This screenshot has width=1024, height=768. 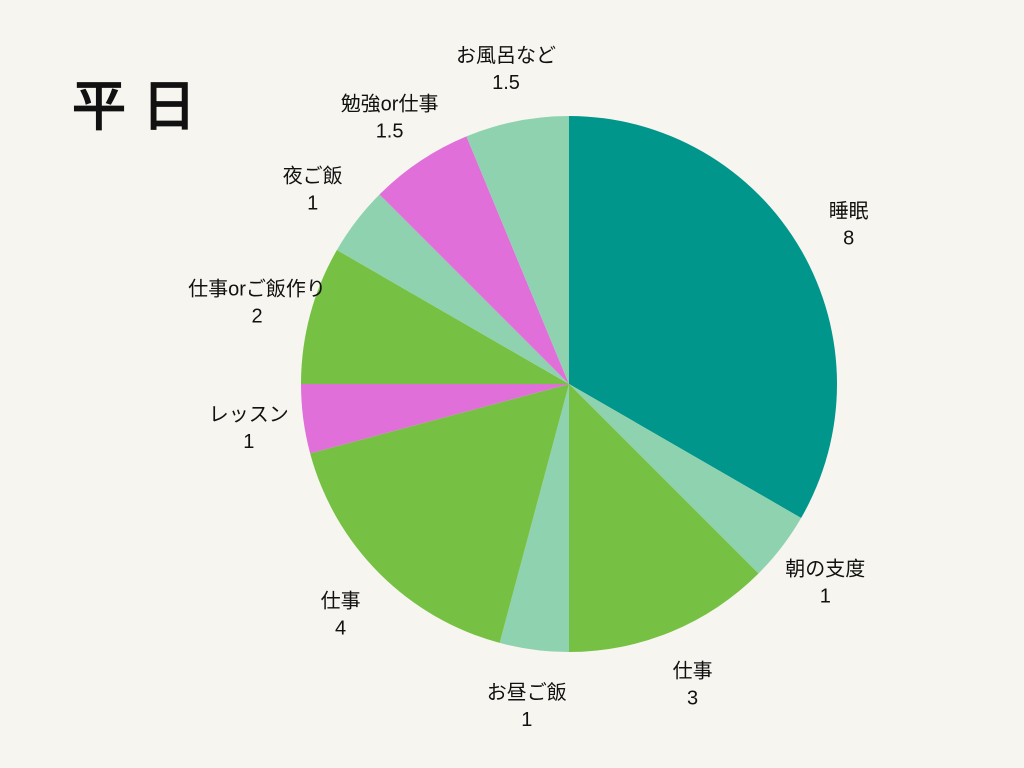 I want to click on slice-label-2: 仕事 3, so click(x=693, y=684).